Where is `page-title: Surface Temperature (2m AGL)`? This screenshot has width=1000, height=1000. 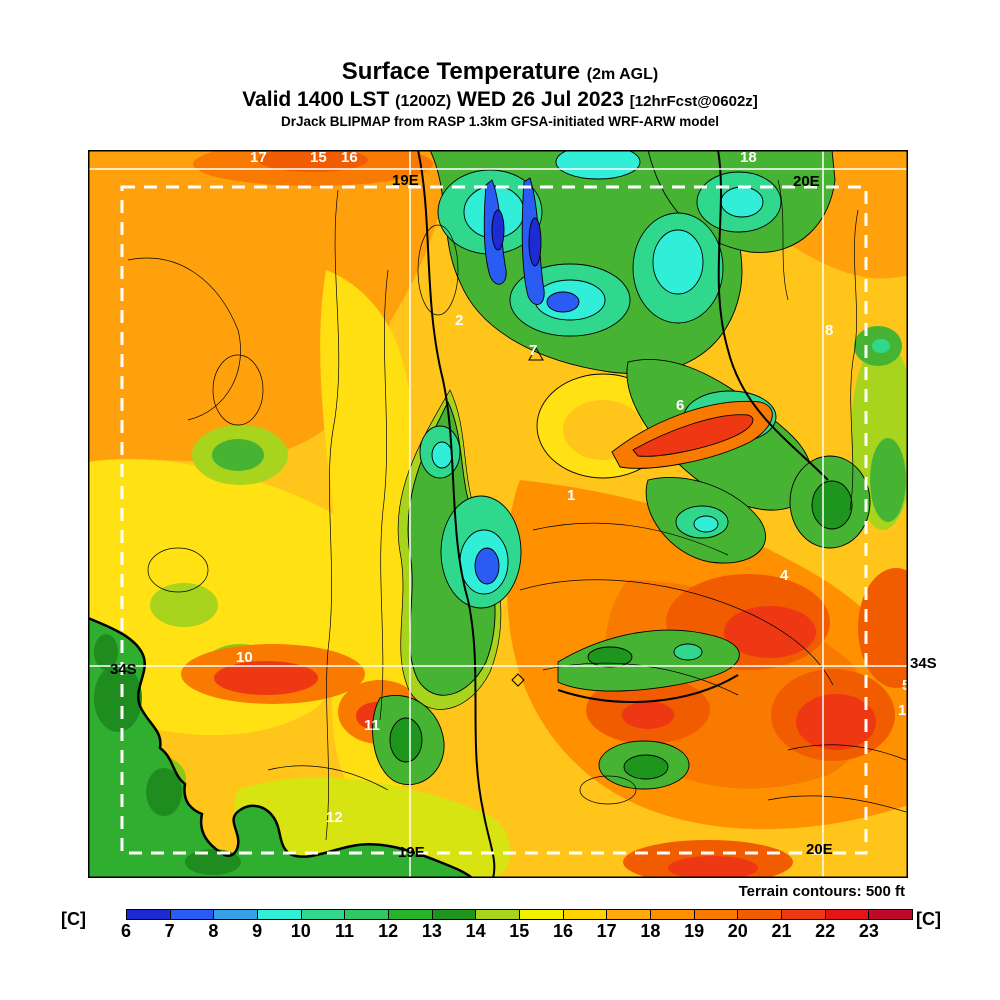 page-title: Surface Temperature (2m AGL) is located at coordinates (500, 72).